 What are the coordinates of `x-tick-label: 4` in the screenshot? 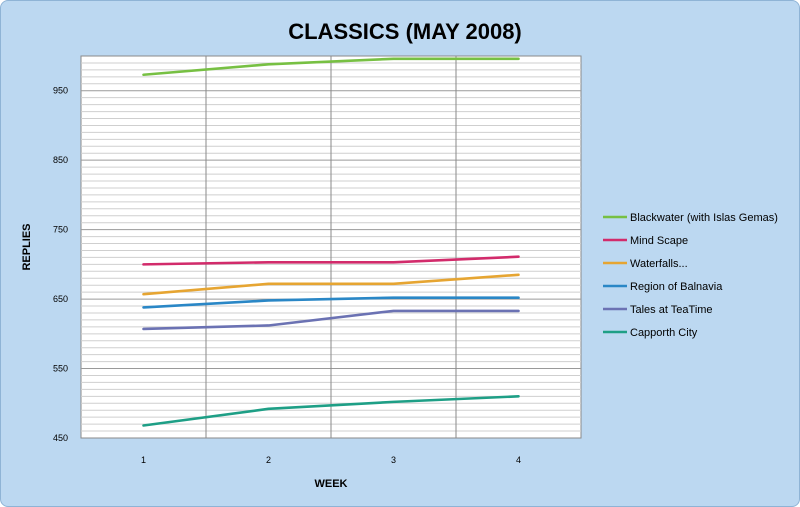 It's located at (518, 460).